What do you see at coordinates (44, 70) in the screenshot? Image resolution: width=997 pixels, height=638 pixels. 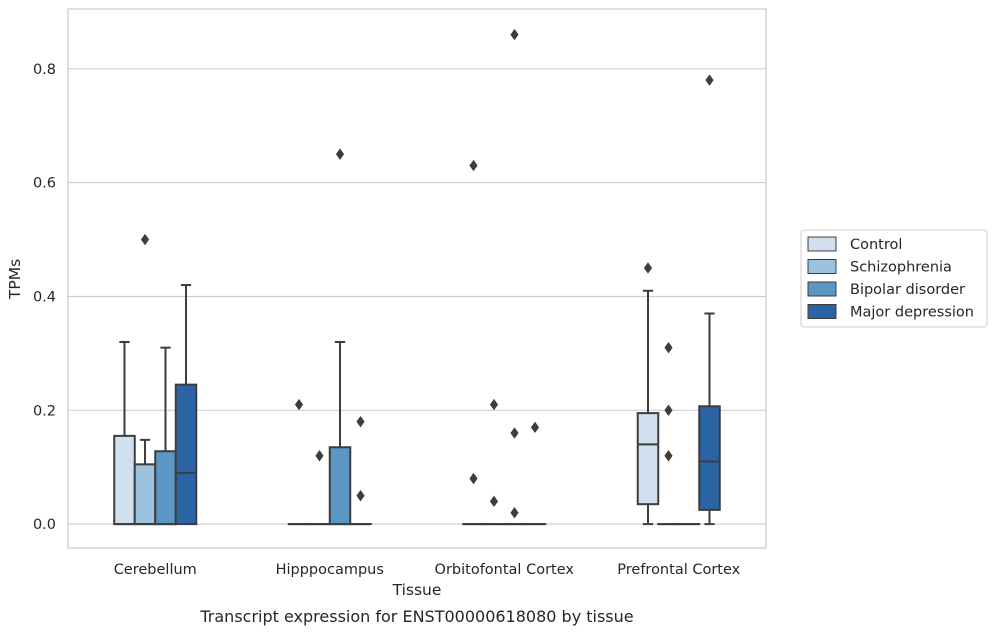 I see `y-tick-label: 0.8` at bounding box center [44, 70].